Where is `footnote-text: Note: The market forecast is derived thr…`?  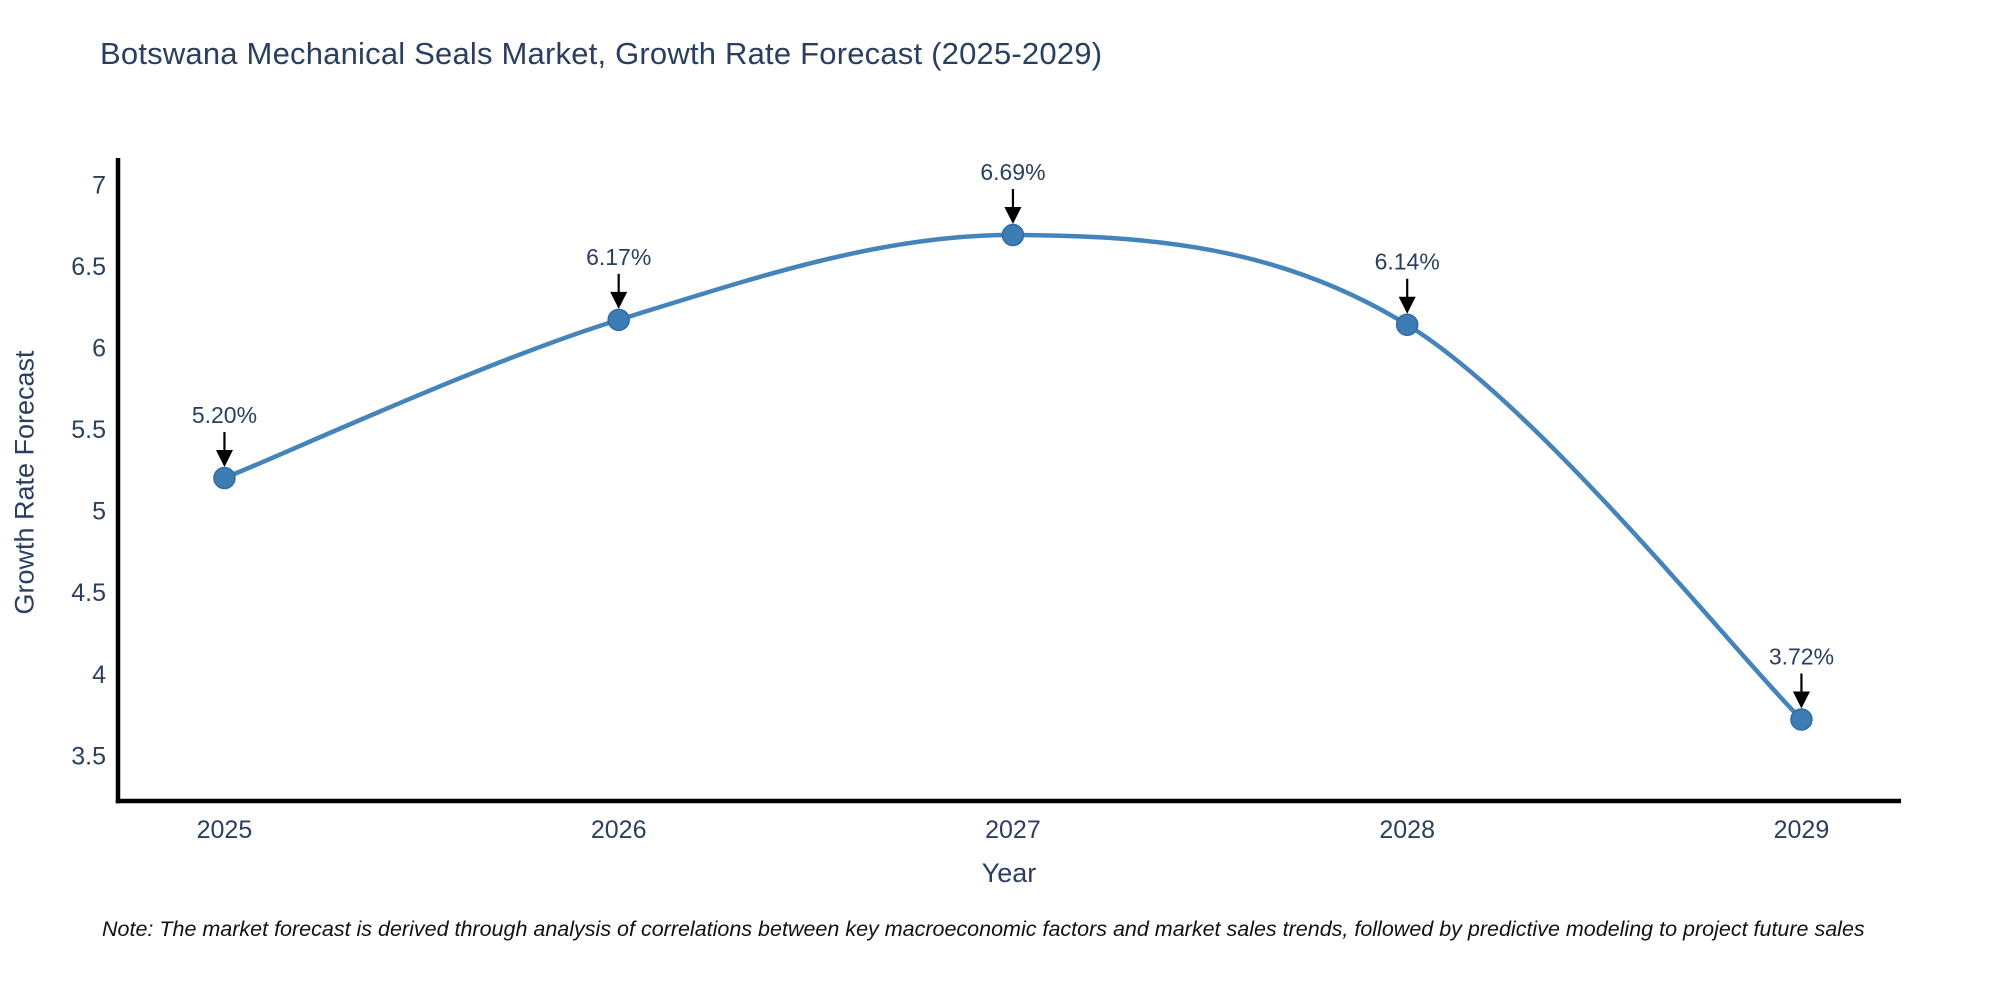
footnote-text: Note: The market forecast is derived thr… is located at coordinates (983, 929).